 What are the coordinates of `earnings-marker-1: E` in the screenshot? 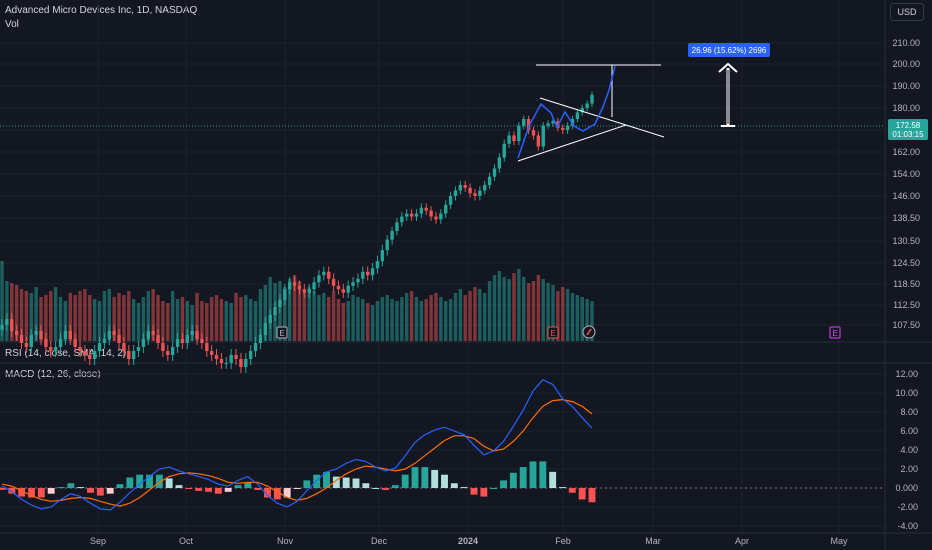 It's located at (281, 333).